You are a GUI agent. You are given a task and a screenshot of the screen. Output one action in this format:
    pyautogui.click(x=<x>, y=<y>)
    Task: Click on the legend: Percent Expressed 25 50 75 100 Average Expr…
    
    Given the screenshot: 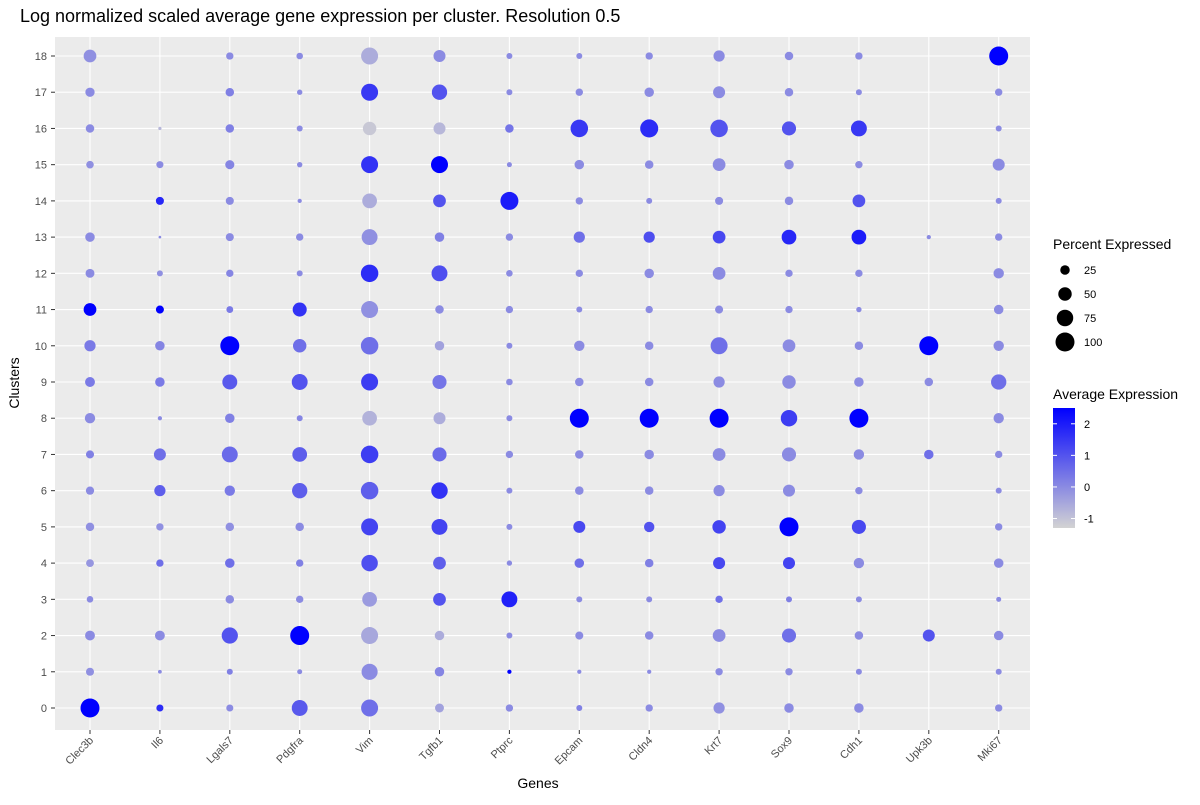 What is the action you would take?
    pyautogui.click(x=1115, y=382)
    